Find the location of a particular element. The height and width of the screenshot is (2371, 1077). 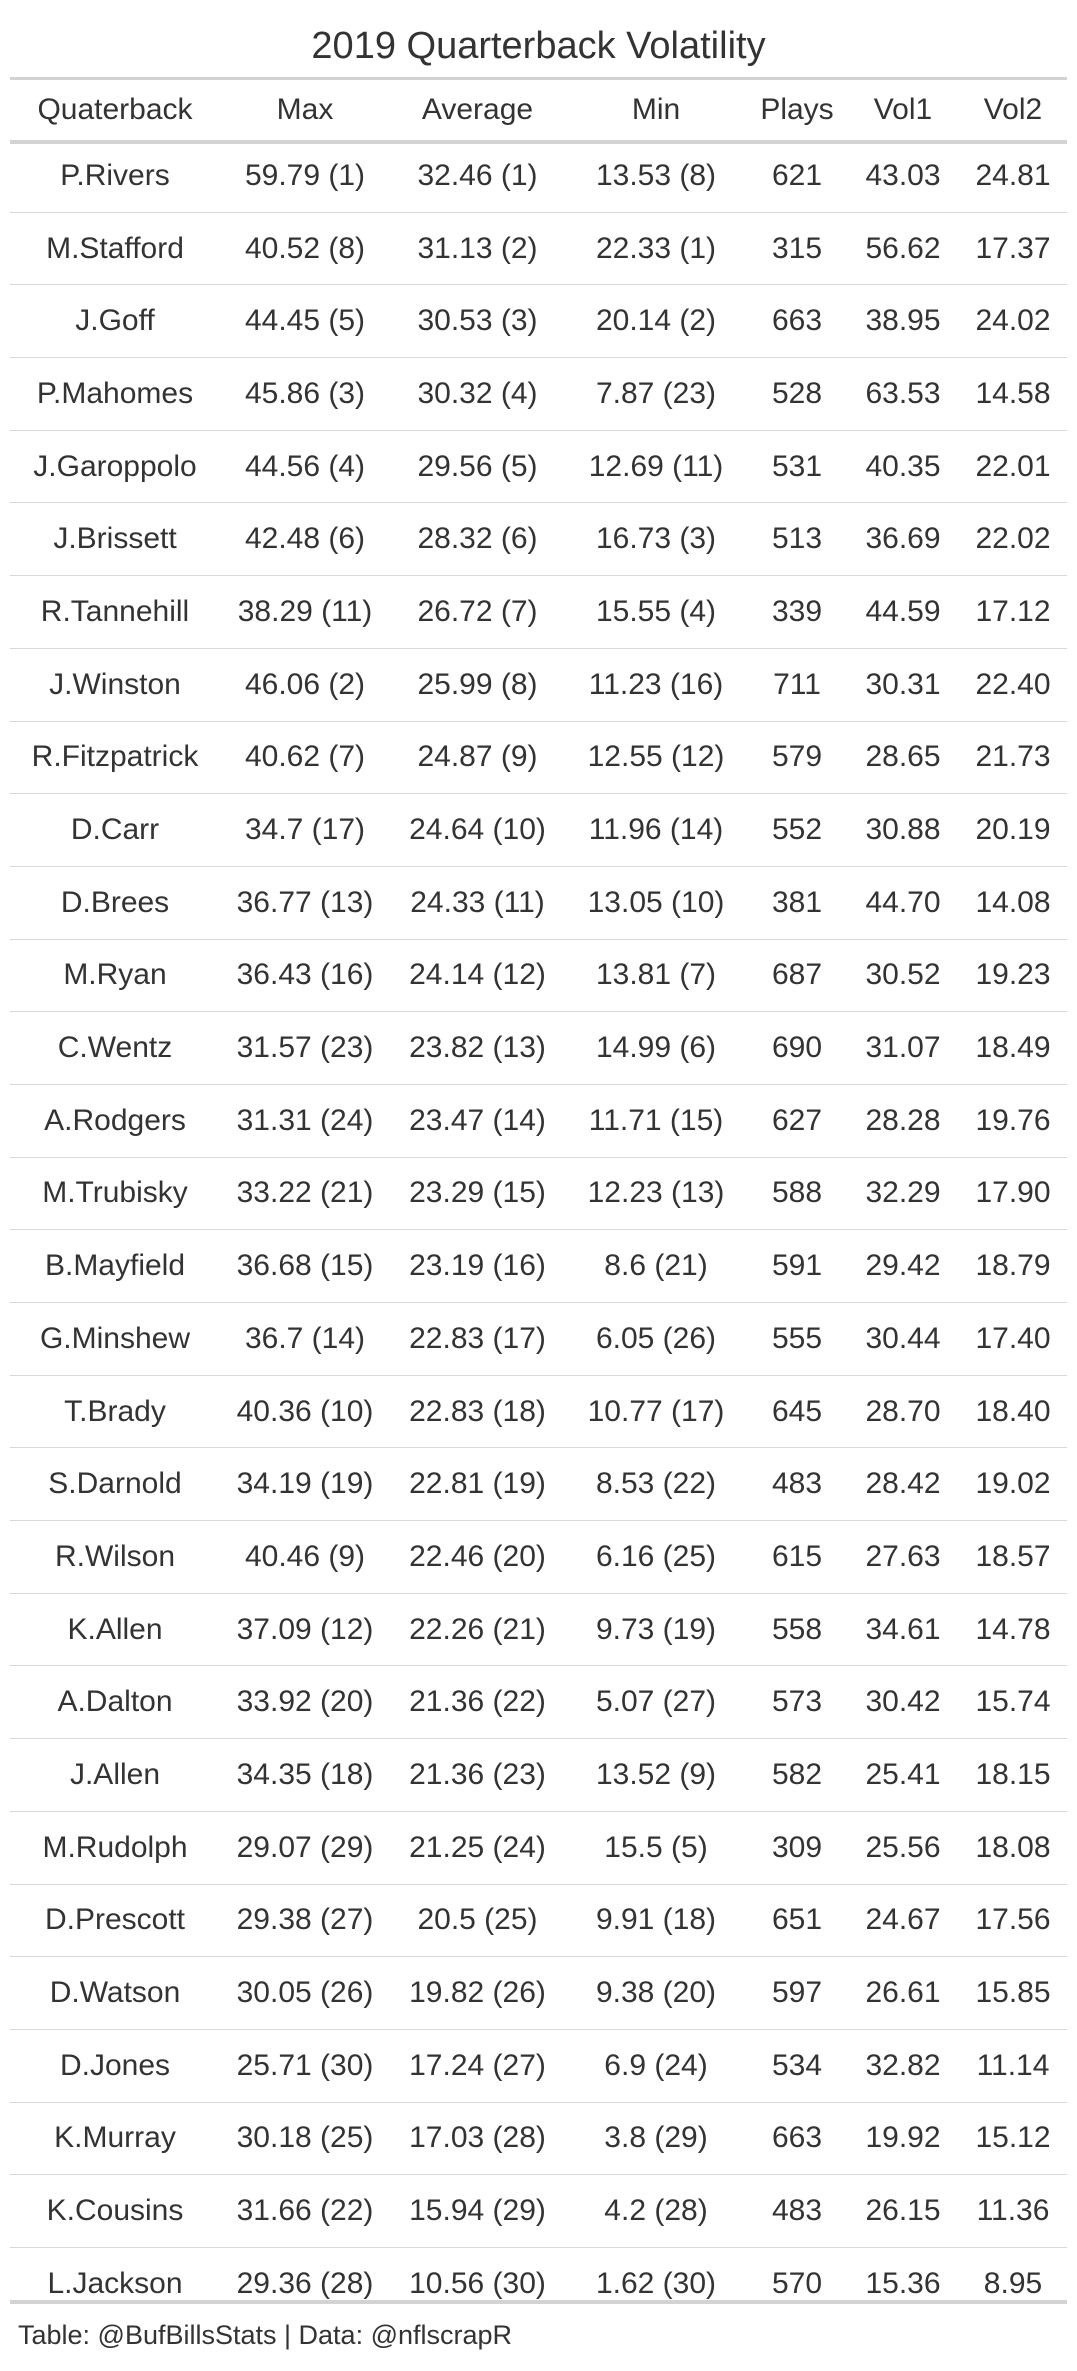

cell-min: 7.87 (23) is located at coordinates (656, 394).